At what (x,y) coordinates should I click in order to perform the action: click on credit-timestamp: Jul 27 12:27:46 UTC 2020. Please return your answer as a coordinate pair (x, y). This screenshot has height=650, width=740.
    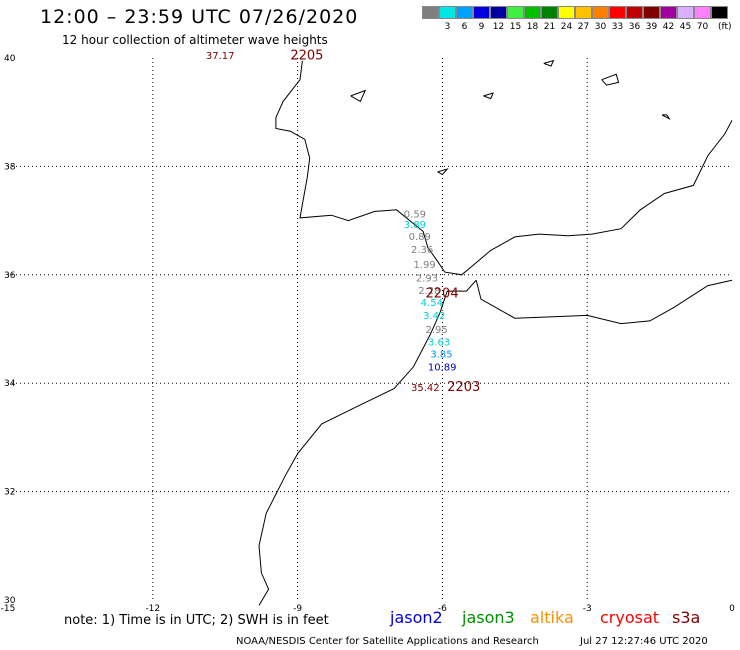
    Looking at the image, I should click on (644, 641).